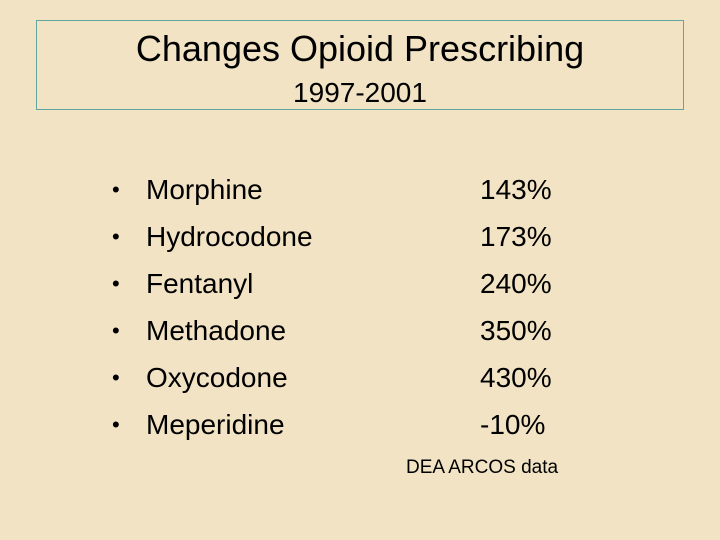 This screenshot has width=720, height=540. I want to click on list-item: • Meperidine -10%, so click(402, 424).